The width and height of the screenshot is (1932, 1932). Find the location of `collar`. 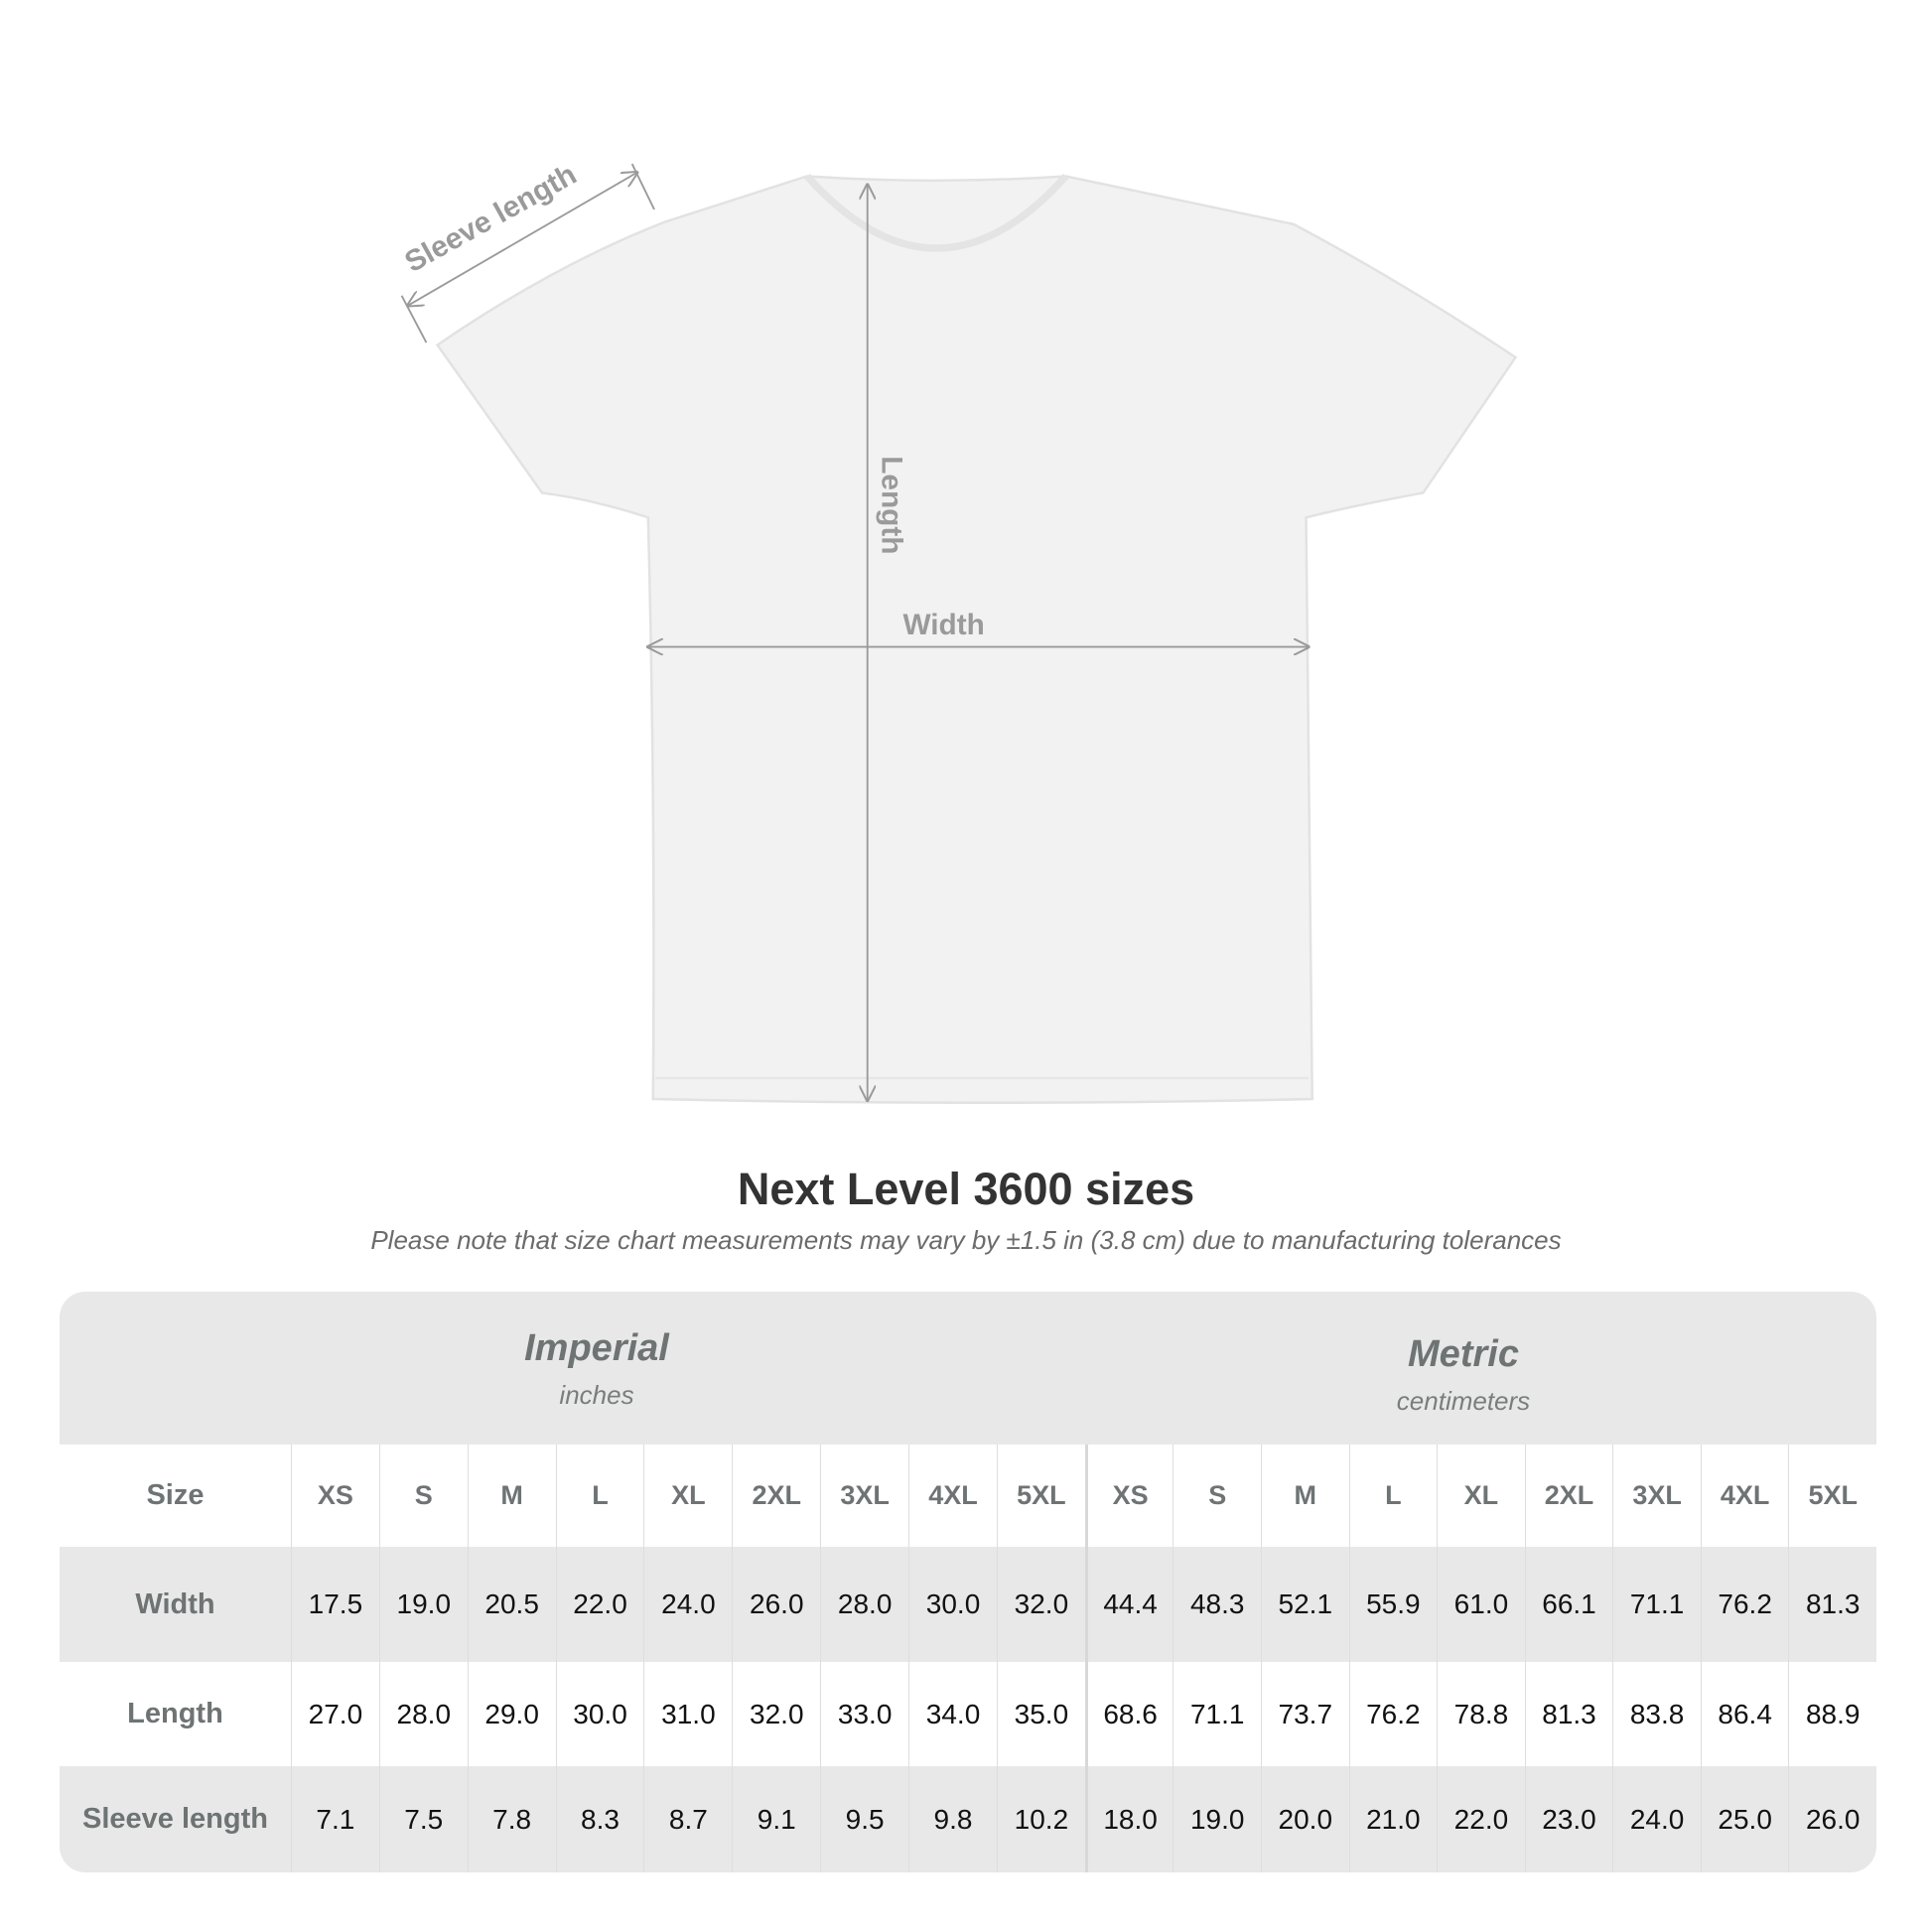

collar is located at coordinates (937, 213).